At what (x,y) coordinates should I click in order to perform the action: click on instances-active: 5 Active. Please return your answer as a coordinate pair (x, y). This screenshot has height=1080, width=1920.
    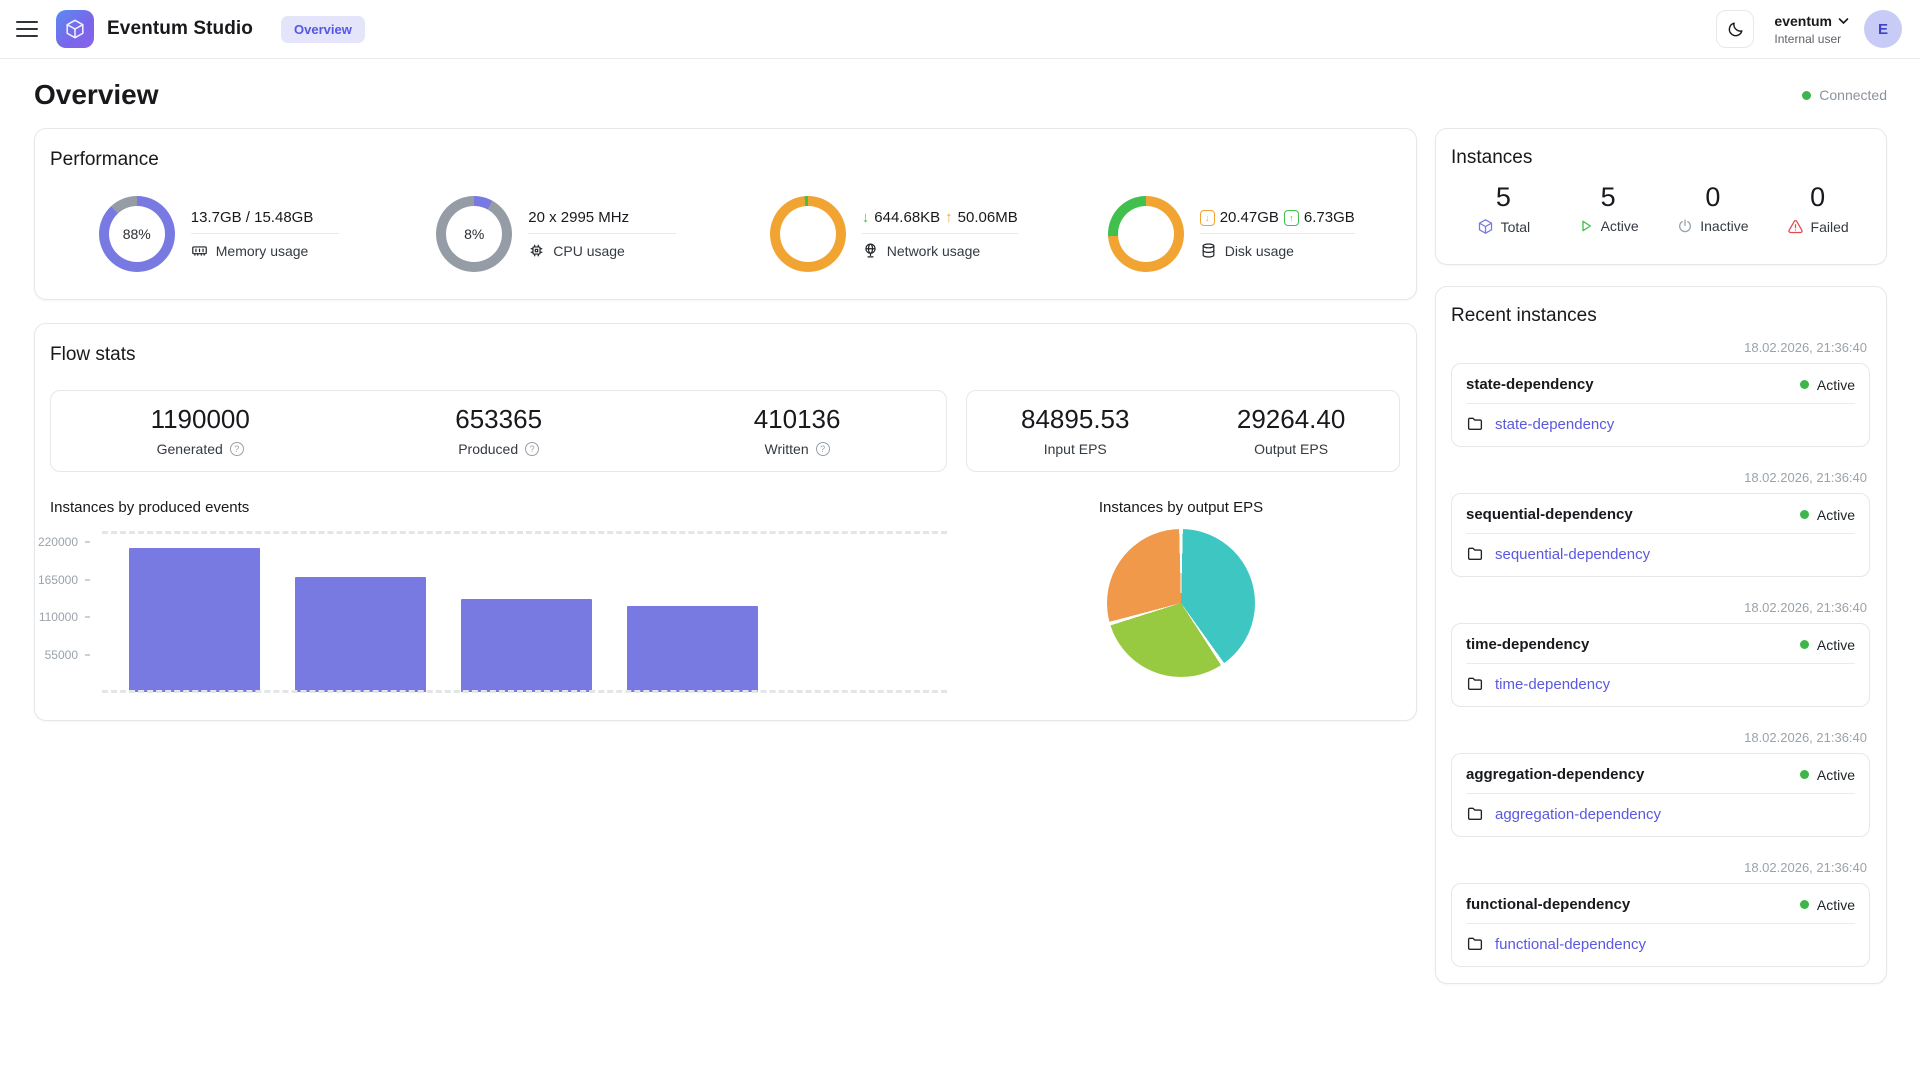
    Looking at the image, I should click on (1608, 211).